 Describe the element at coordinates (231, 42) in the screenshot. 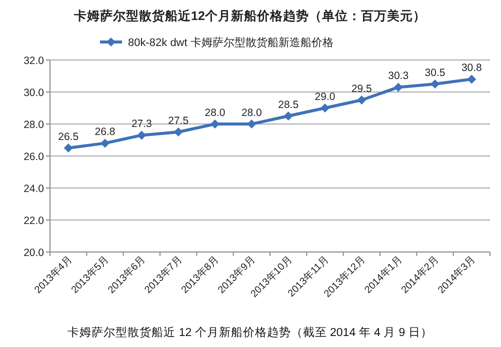

I see `legend-label: 80k-82k dwt 卡姆萨尔型散货船新造船价格` at that location.